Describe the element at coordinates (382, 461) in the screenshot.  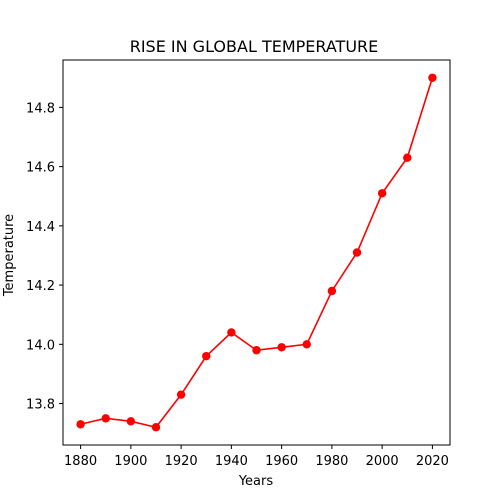
I see `x-tick-label: 2000` at that location.